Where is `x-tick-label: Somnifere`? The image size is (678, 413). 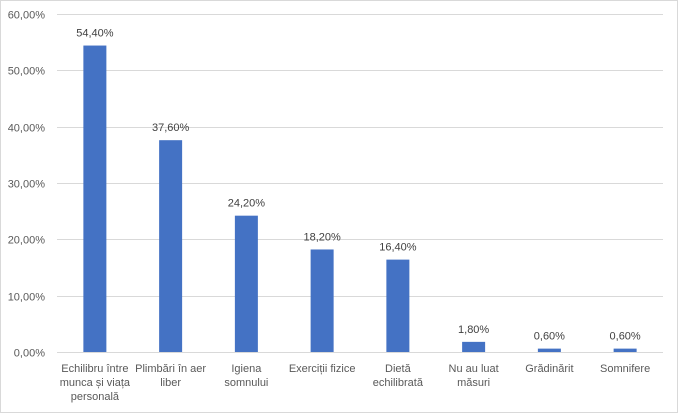 x-tick-label: Somnifere is located at coordinates (625, 369).